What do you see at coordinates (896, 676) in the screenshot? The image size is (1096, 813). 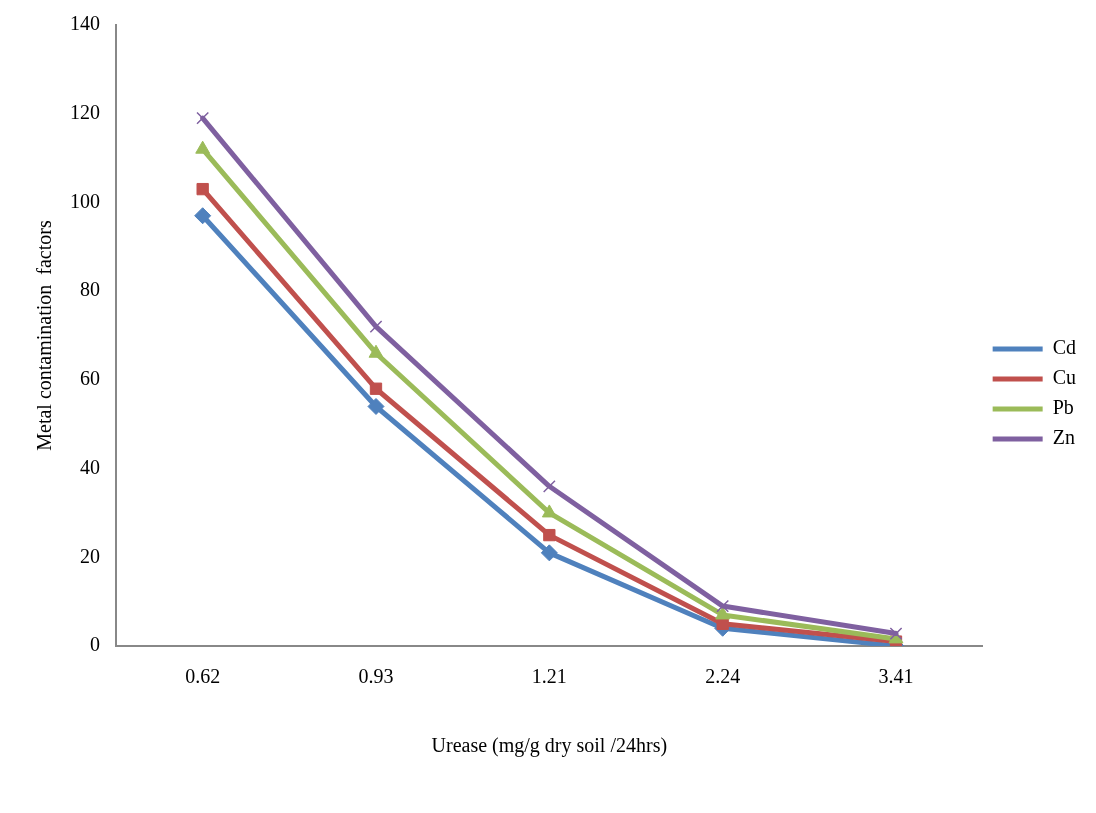 I see `x-tick-label: 3.41` at bounding box center [896, 676].